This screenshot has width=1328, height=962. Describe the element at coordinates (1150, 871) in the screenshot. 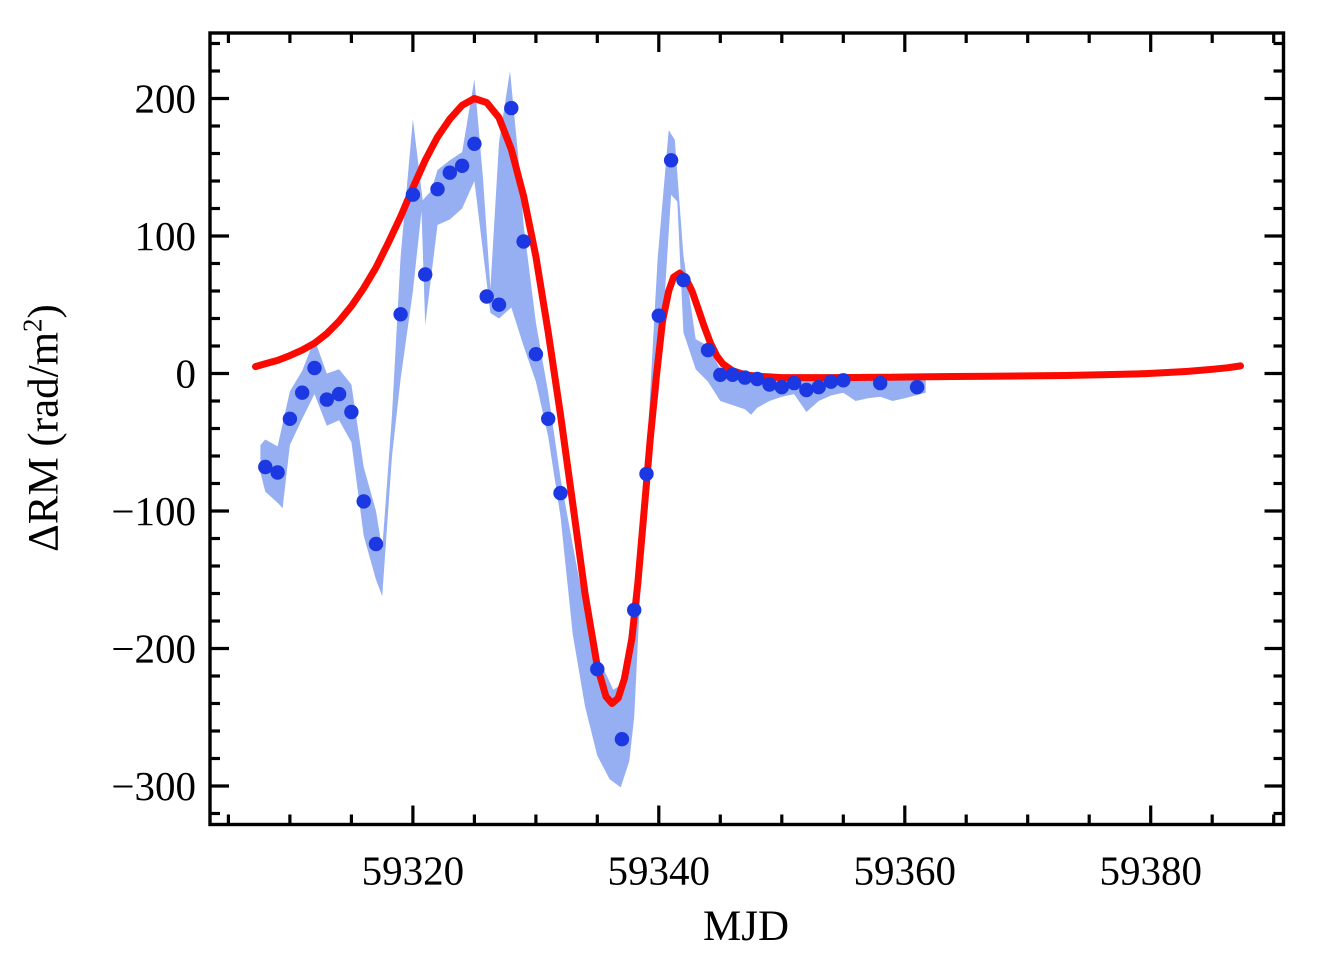

I see `x-tick-label: 59380` at that location.